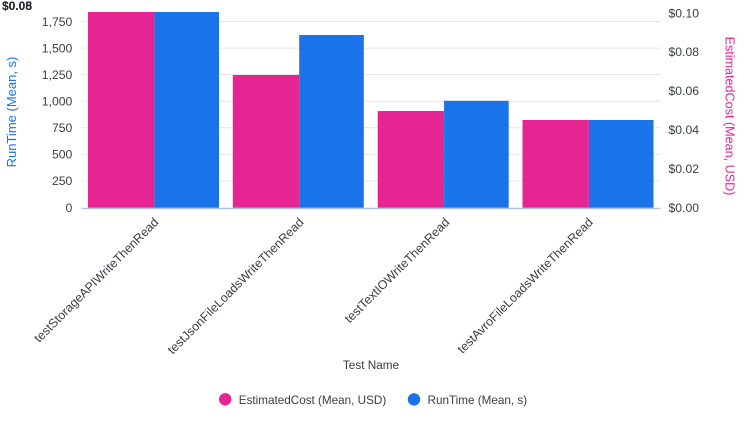 This screenshot has height=429, width=745. I want to click on svg-text: $0.02, so click(684, 169).